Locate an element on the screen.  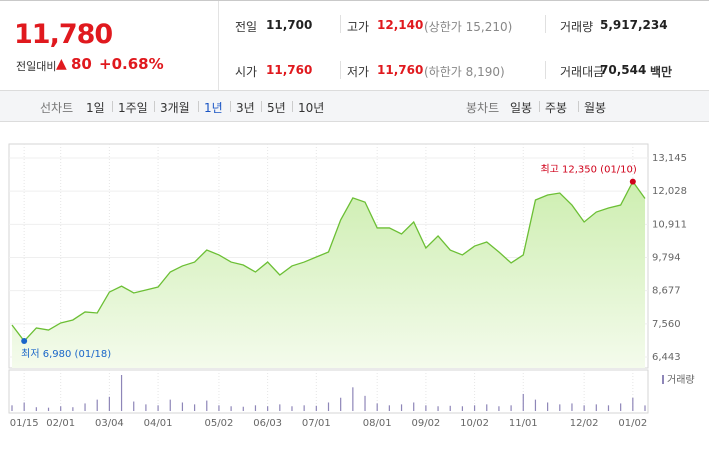
change-label: 전일대비 is located at coordinates (36, 66).